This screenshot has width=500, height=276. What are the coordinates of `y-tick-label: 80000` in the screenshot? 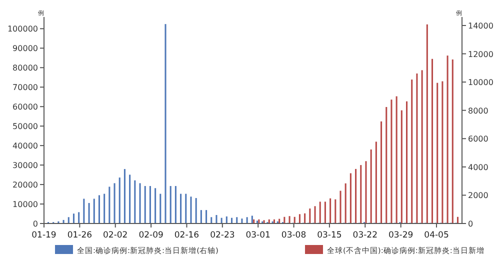 It's located at (25, 68).